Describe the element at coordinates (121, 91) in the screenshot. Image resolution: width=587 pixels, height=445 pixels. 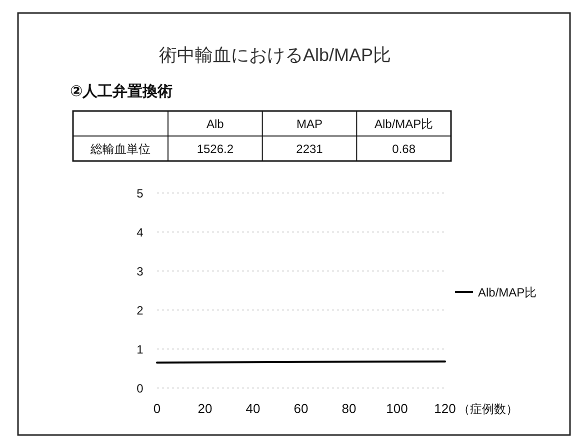
I see `text: ②人工弁置換術` at that location.